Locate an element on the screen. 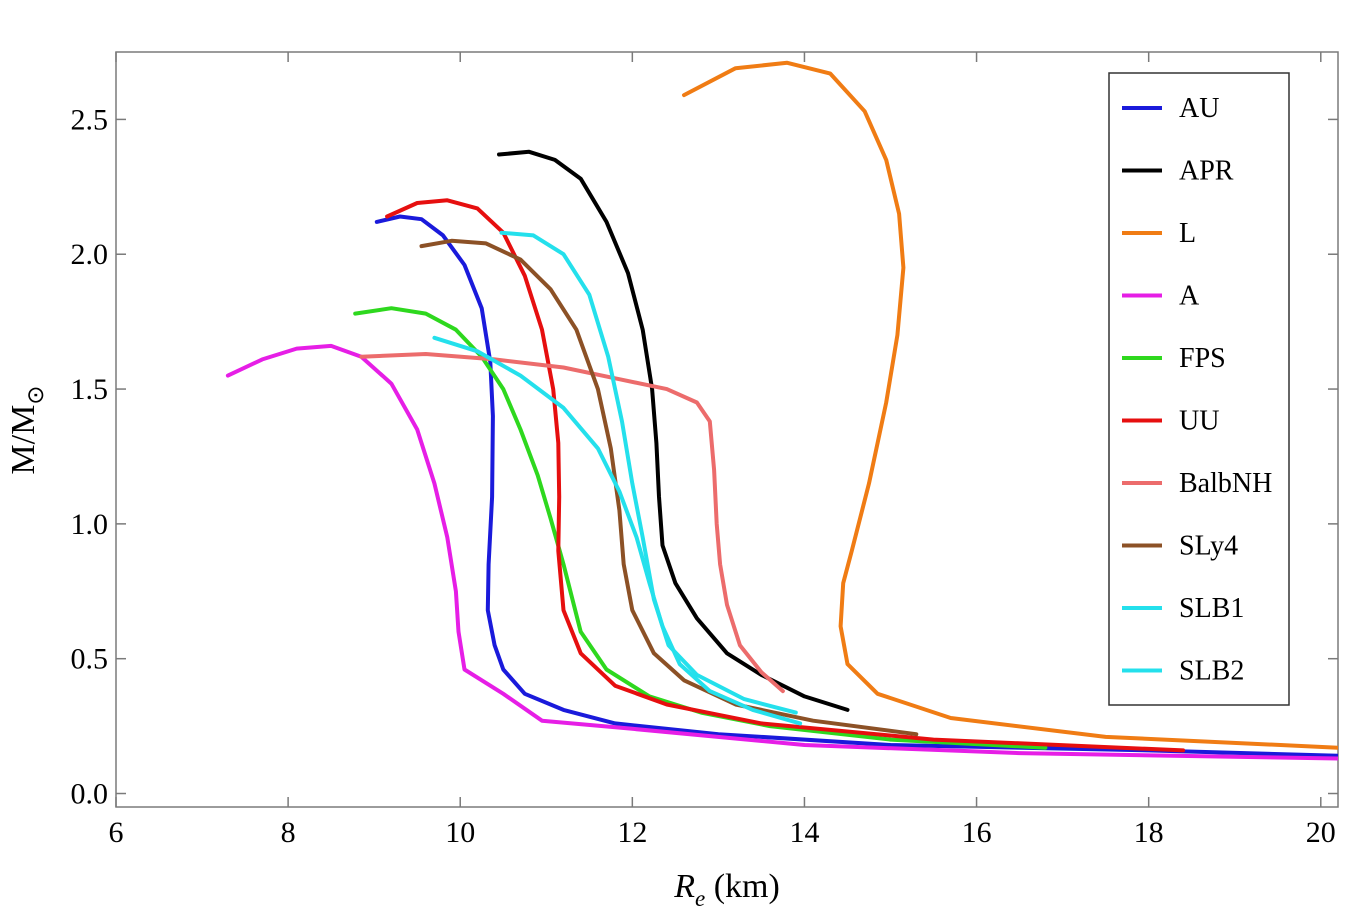 Image resolution: width=1350 pixels, height=910 pixels. y-tick-label: 1.5 is located at coordinates (90, 389).